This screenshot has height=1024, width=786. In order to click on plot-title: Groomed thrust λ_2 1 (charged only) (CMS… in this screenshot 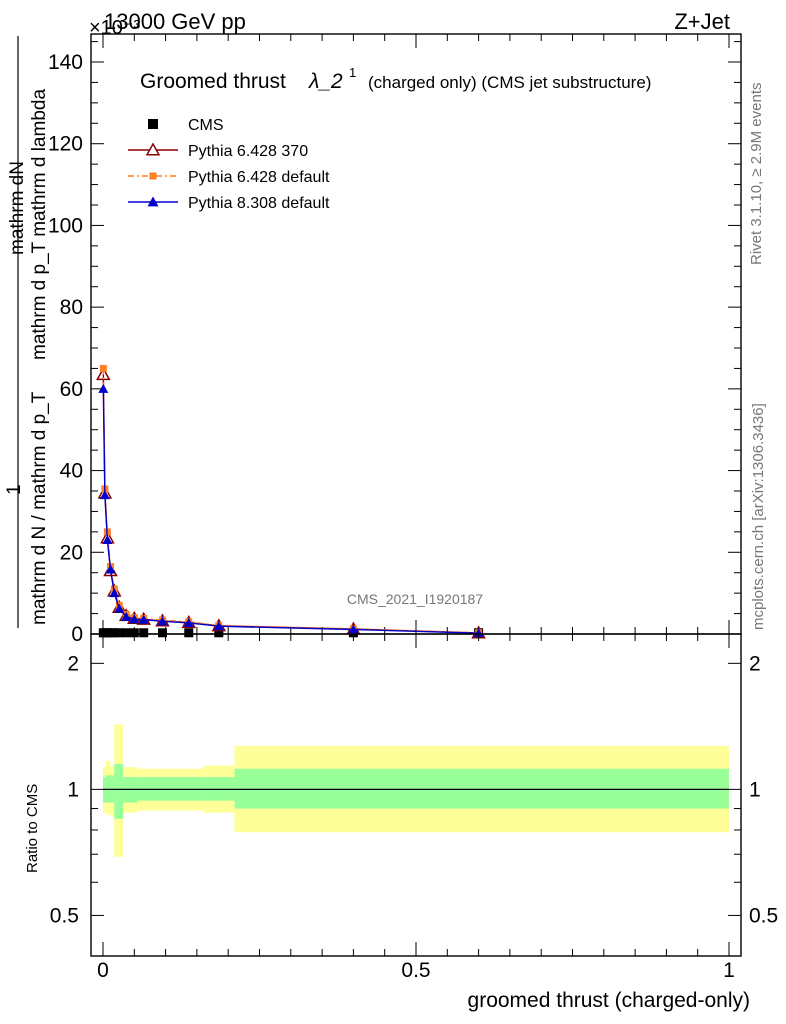, I will do `click(395, 79)`.